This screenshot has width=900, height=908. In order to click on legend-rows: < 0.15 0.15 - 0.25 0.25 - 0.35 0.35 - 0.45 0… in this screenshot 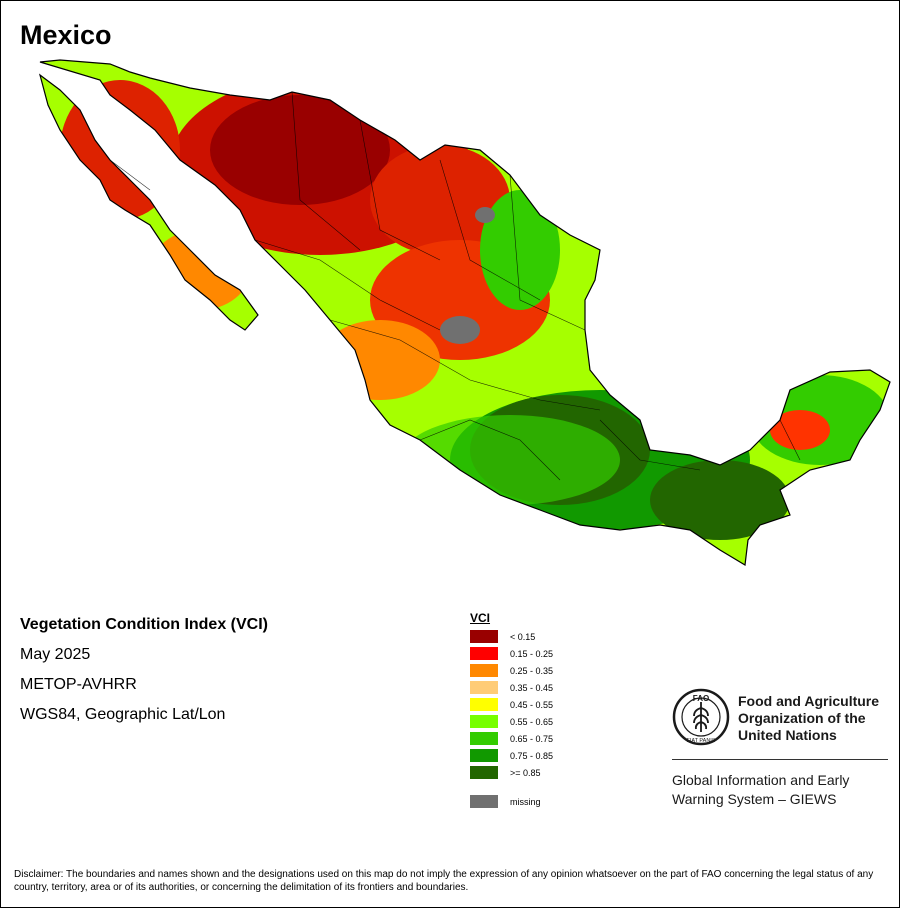, I will do `click(511, 704)`.